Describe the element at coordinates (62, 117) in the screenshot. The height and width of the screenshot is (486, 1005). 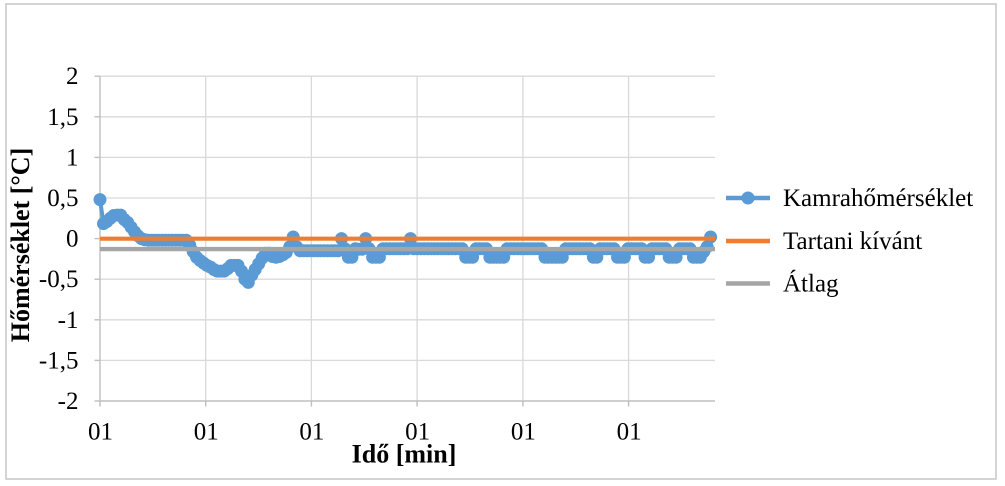
I see `svg-text: 1,5` at that location.